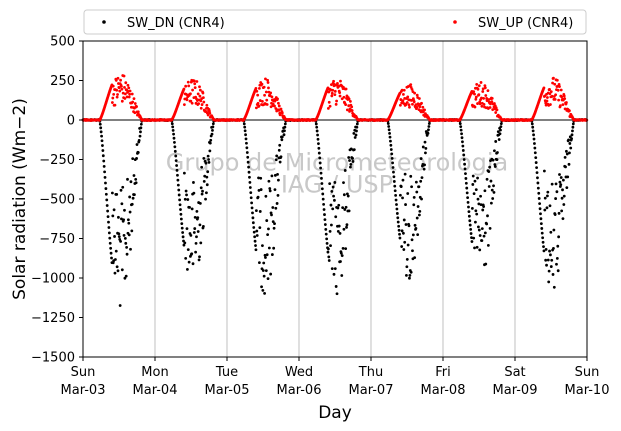  I want to click on x-tick-weekday: Sun, so click(83, 372).